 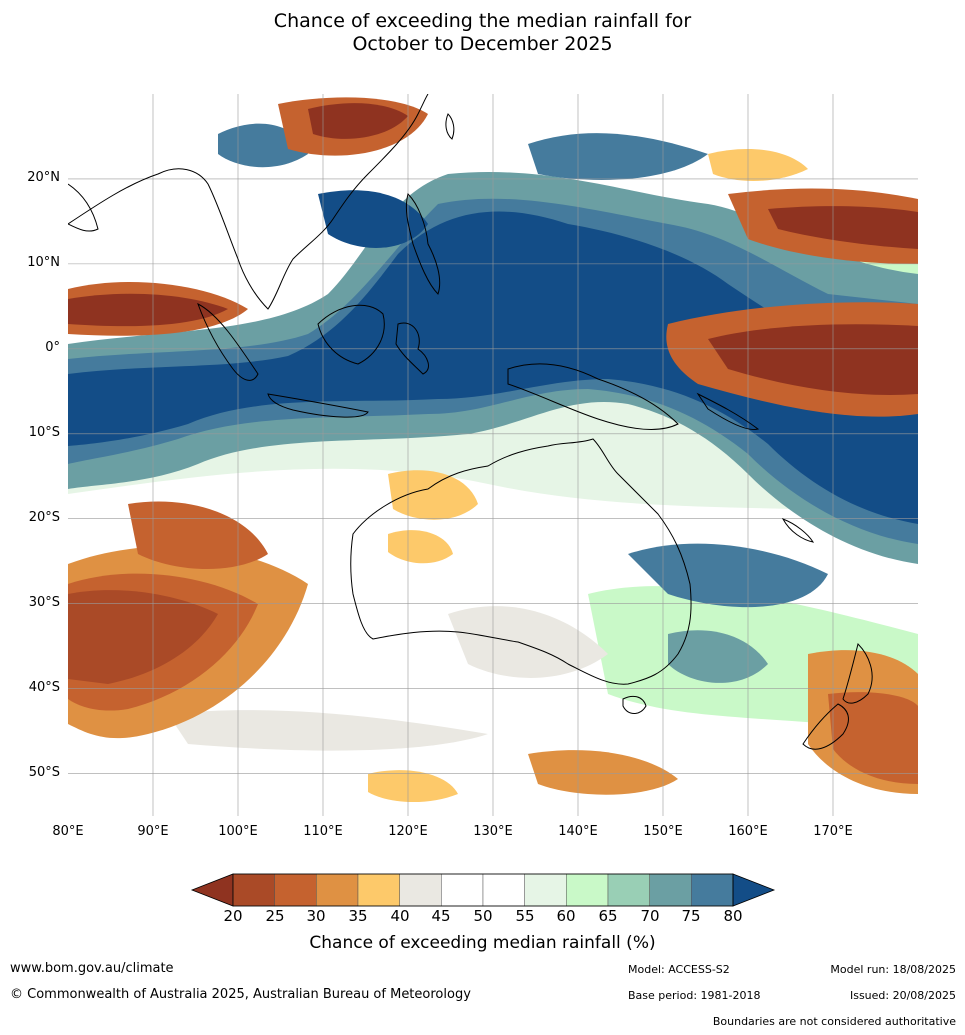 What do you see at coordinates (212, 890) in the screenshot?
I see `colorbar-extend-low` at bounding box center [212, 890].